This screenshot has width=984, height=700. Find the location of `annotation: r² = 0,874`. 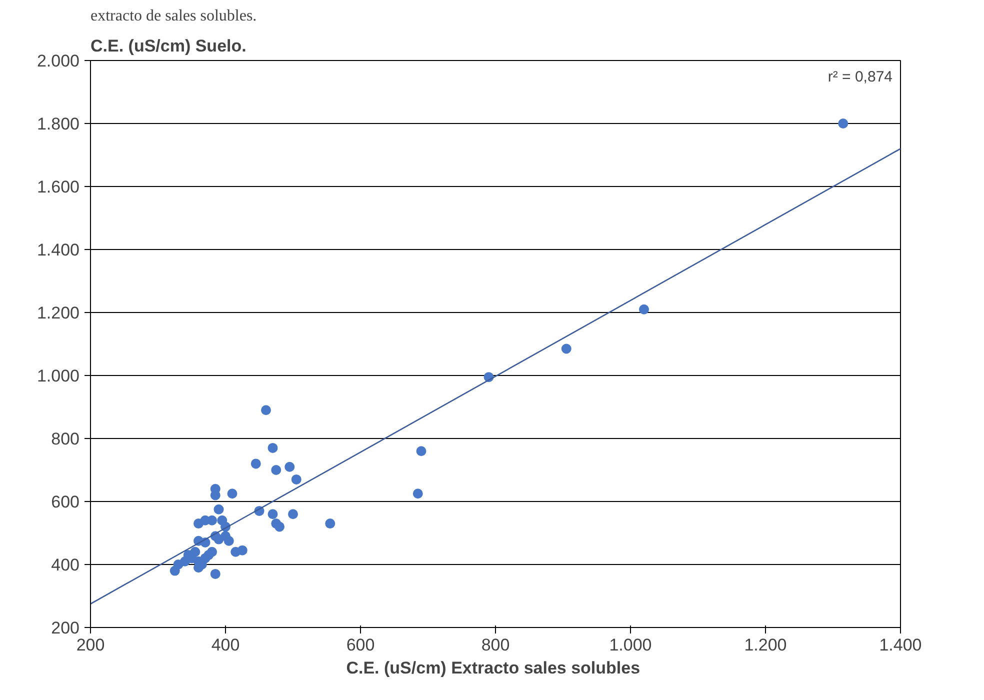

annotation: r² = 0,874 is located at coordinates (860, 77).